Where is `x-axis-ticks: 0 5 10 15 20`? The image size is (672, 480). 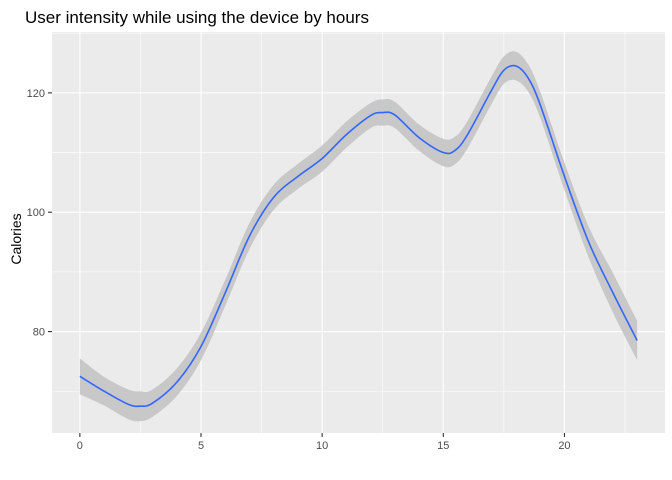
x-axis-ticks: 0 5 10 15 20 is located at coordinates (324, 442).